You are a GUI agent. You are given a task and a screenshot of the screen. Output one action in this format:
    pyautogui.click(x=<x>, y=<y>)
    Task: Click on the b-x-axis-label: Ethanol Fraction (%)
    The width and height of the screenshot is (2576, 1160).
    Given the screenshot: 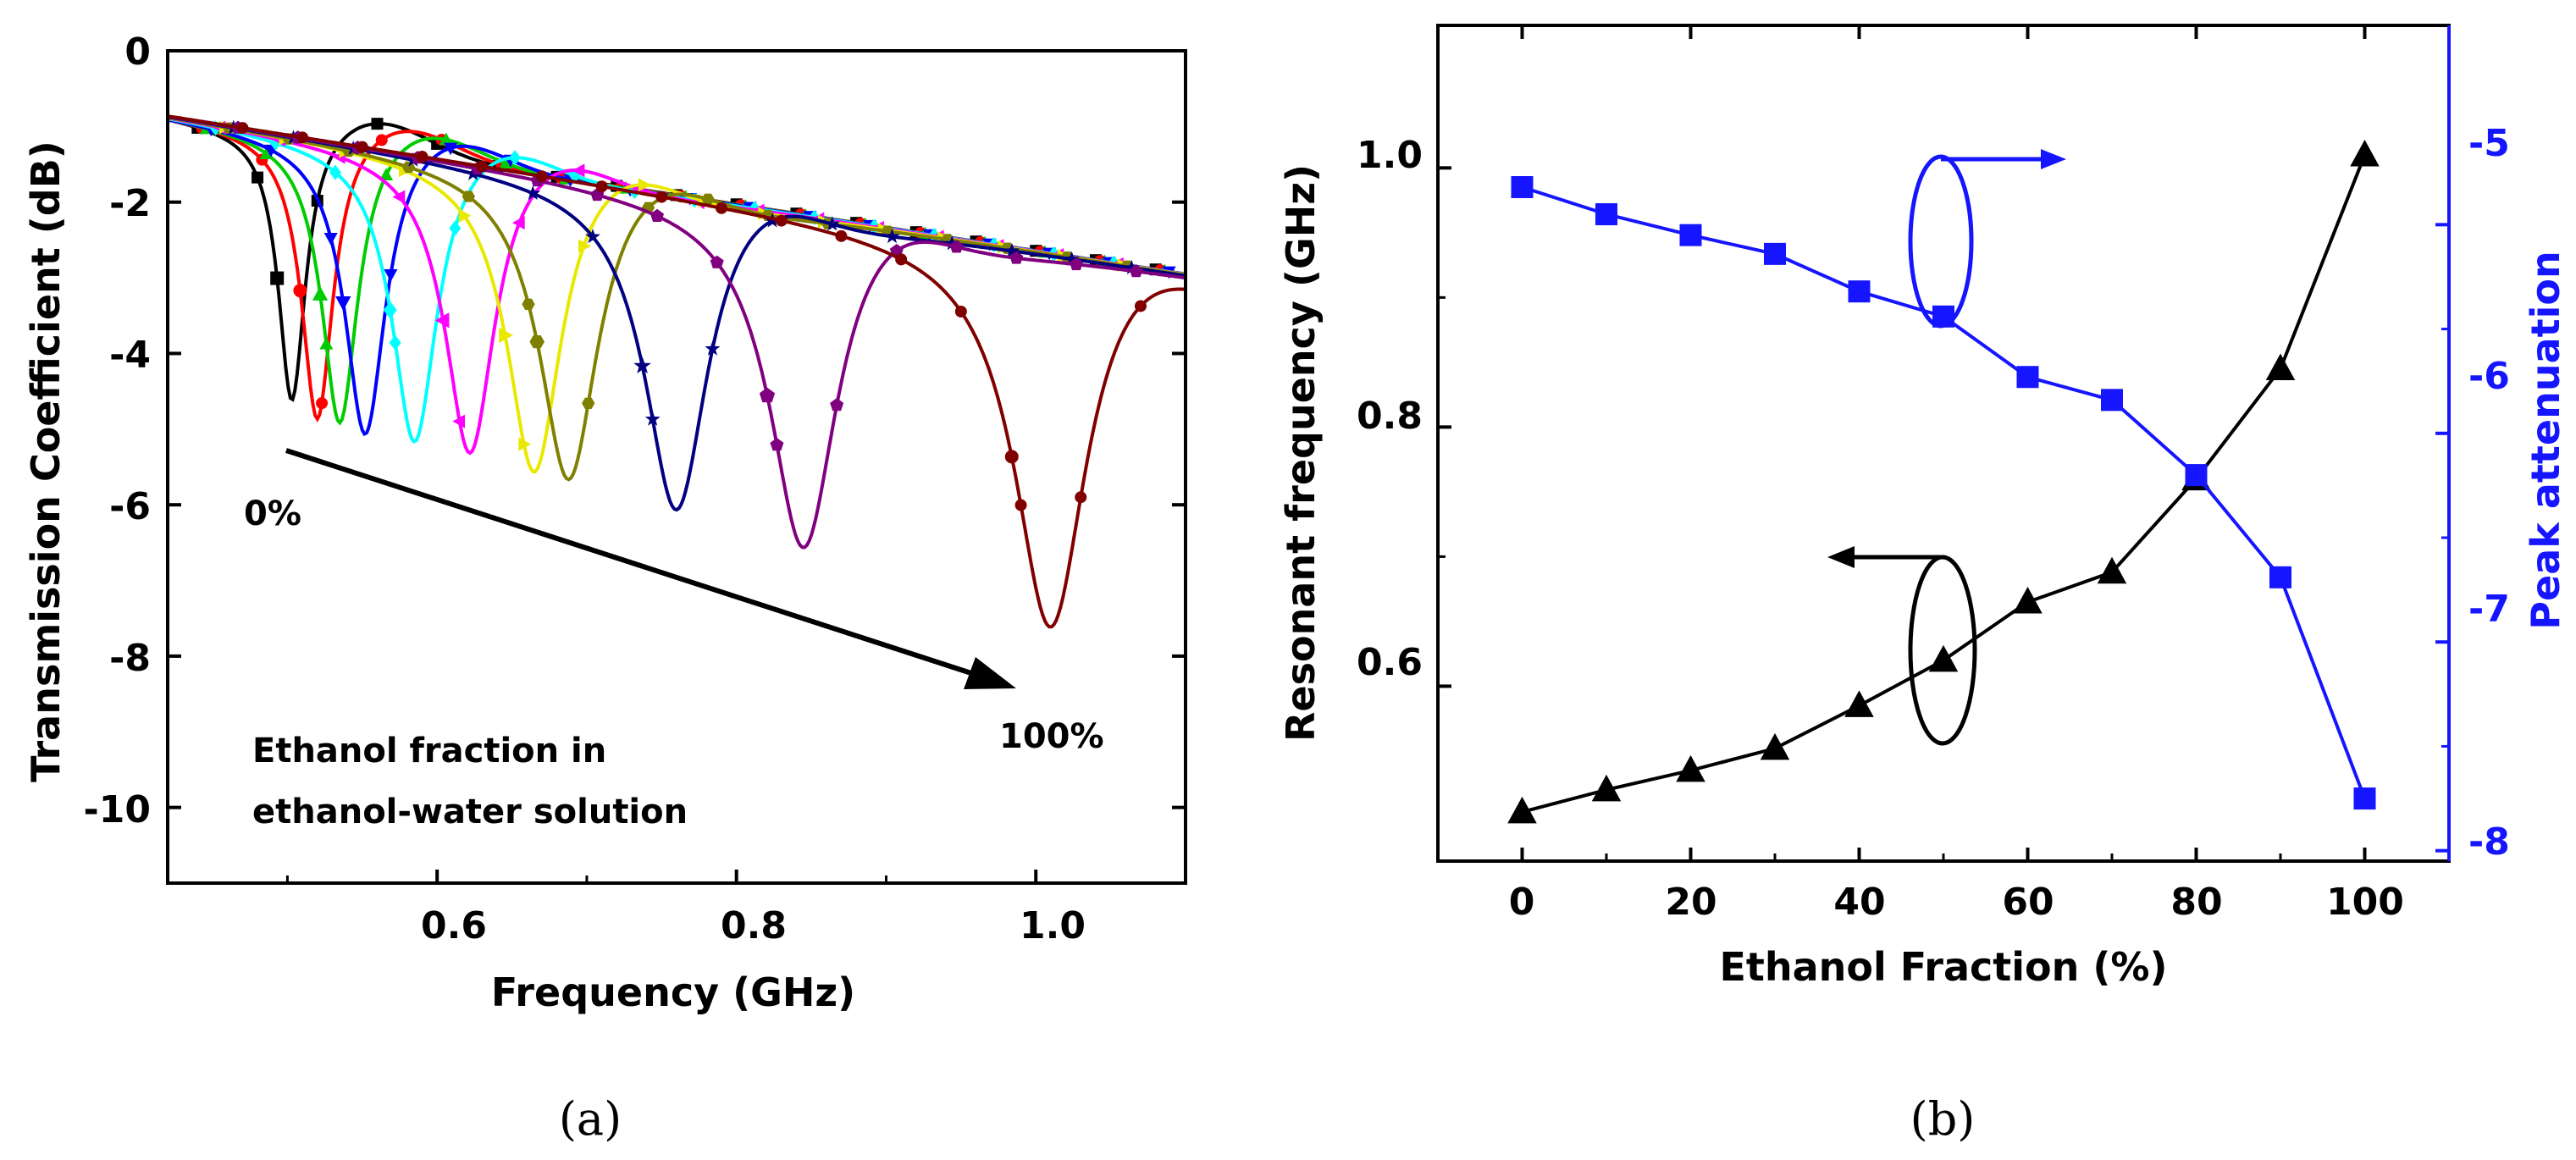 What is the action you would take?
    pyautogui.click(x=1943, y=967)
    